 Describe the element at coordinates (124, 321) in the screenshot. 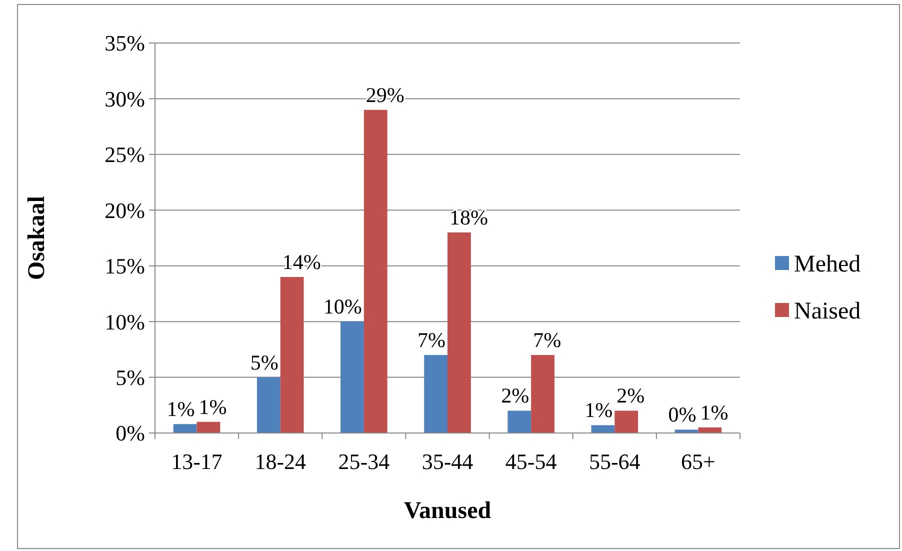

I see `y-tick-label: 10%` at that location.